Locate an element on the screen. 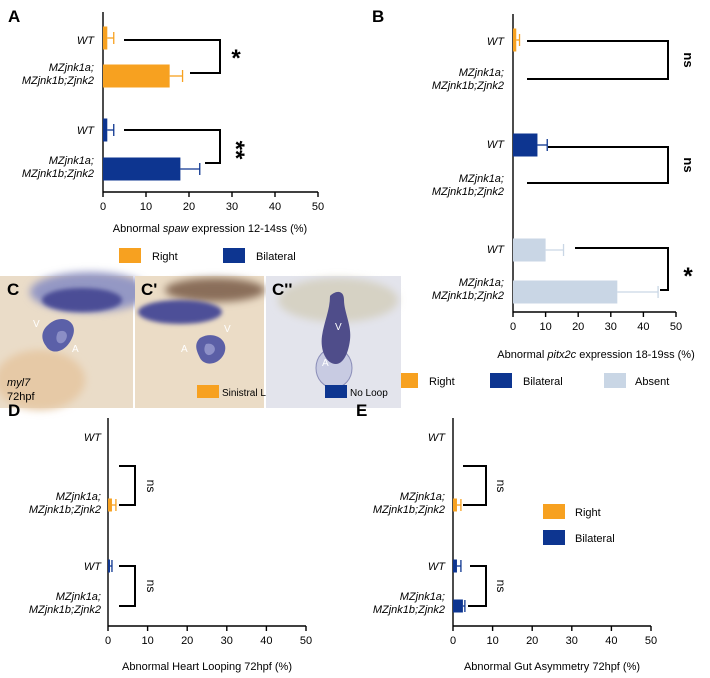  a-tick-label: 30 is located at coordinates (232, 207).